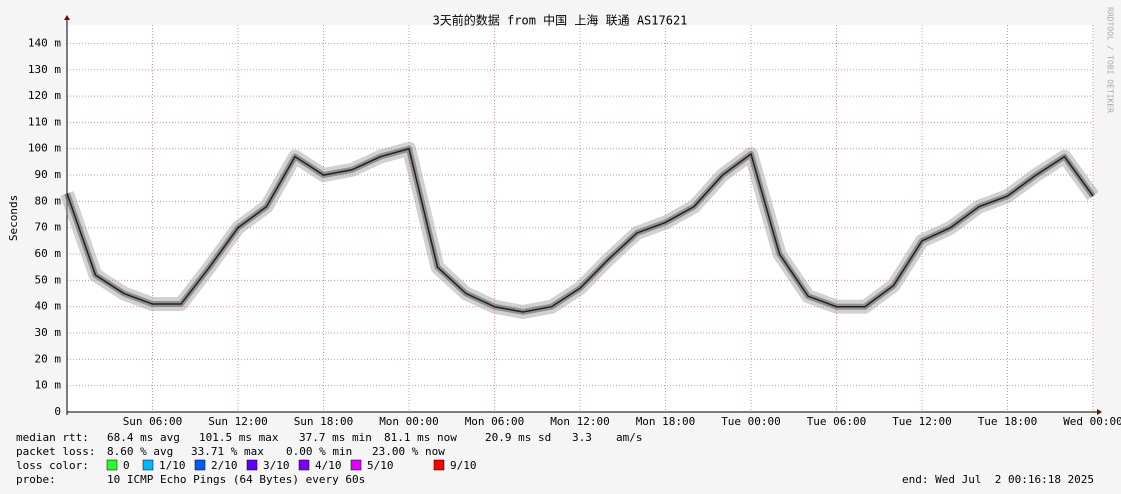 The image size is (1121, 494). What do you see at coordinates (463, 465) in the screenshot?
I see `legend-label: 9/10` at bounding box center [463, 465].